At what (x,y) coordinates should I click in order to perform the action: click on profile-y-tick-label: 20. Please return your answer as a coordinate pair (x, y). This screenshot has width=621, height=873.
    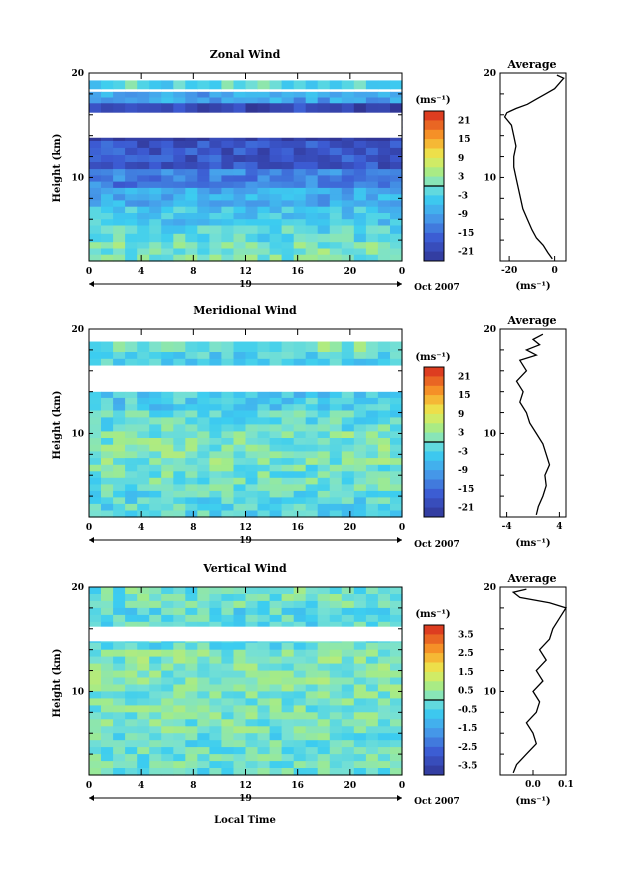
    Looking at the image, I should click on (489, 74).